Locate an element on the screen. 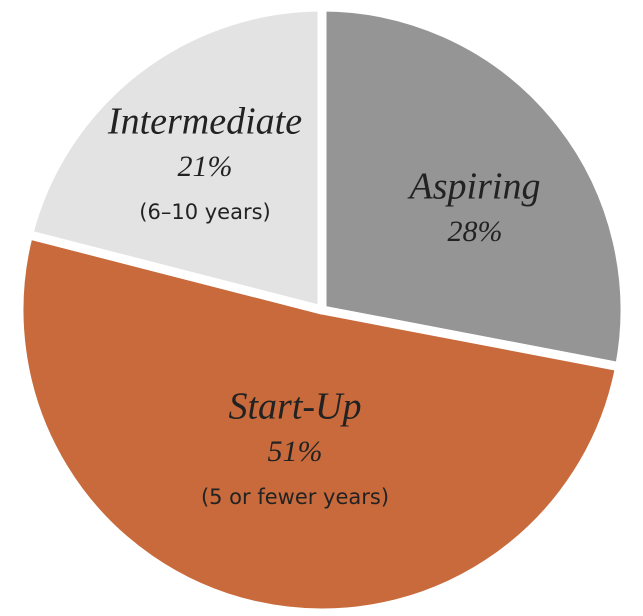 This screenshot has height=616, width=643. slice-value: 21% is located at coordinates (205, 166).